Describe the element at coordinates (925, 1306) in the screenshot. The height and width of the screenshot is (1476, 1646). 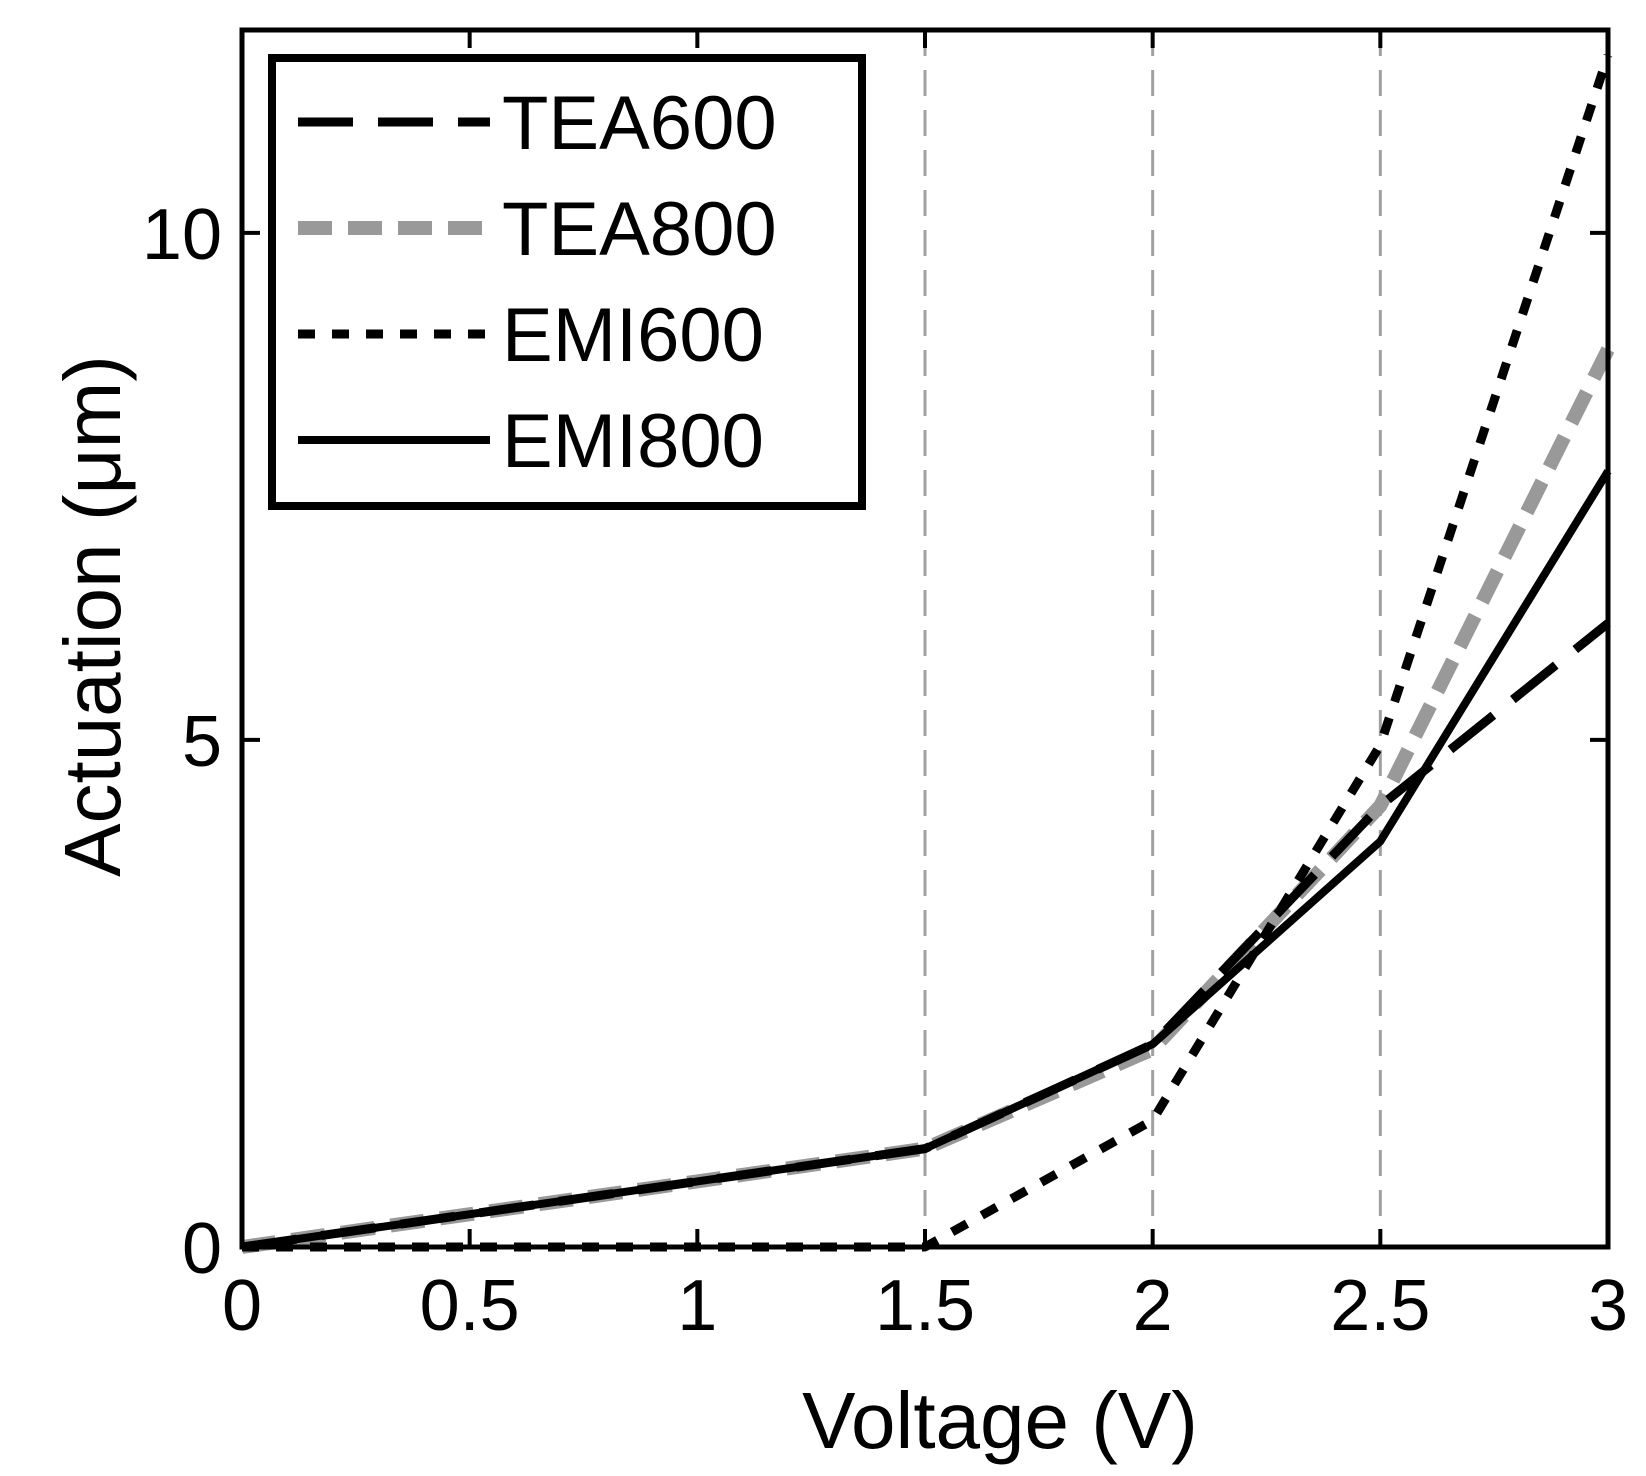
I see `x-tick-label: 1.5` at that location.